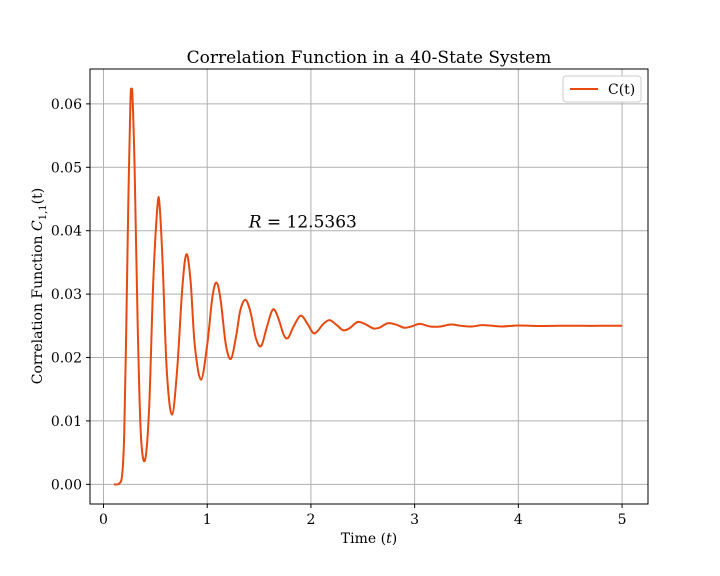  What do you see at coordinates (622, 520) in the screenshot?
I see `x-tick-label: 5` at bounding box center [622, 520].